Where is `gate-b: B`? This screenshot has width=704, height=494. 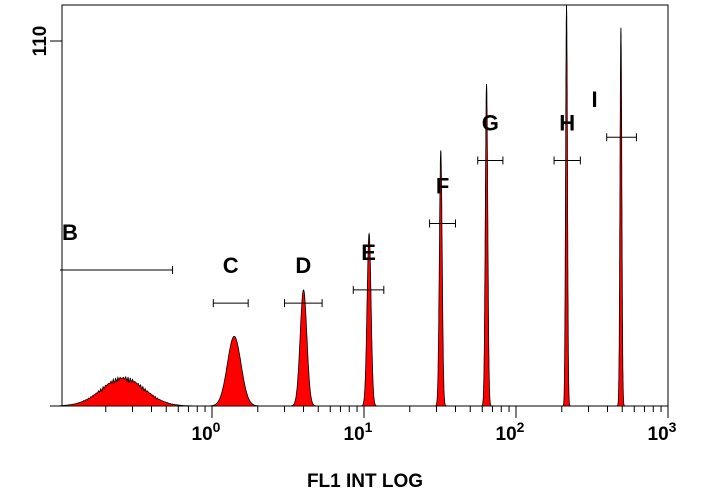 gate-b: B is located at coordinates (117, 247).